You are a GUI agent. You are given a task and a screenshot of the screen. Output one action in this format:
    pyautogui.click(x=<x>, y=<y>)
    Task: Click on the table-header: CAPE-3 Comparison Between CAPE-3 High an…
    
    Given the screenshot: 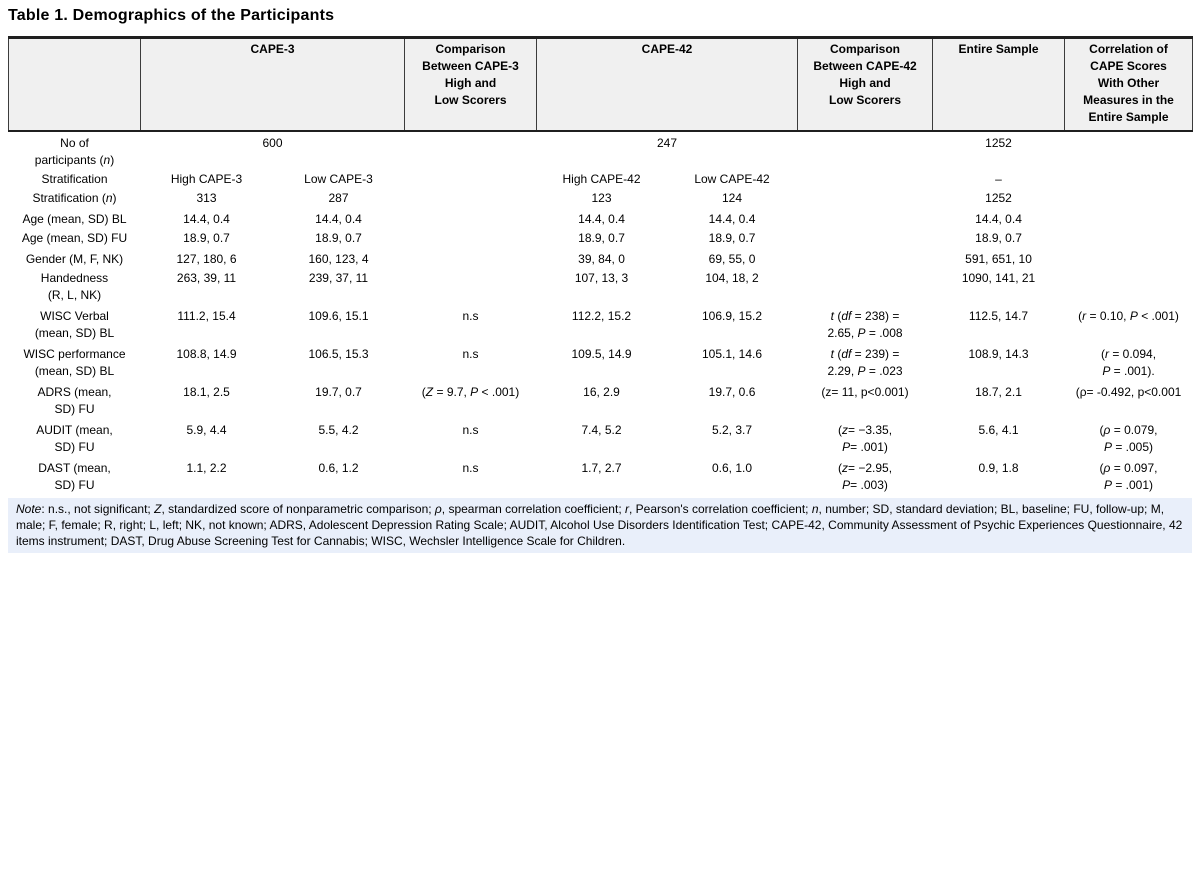 What is the action you would take?
    pyautogui.click(x=601, y=84)
    